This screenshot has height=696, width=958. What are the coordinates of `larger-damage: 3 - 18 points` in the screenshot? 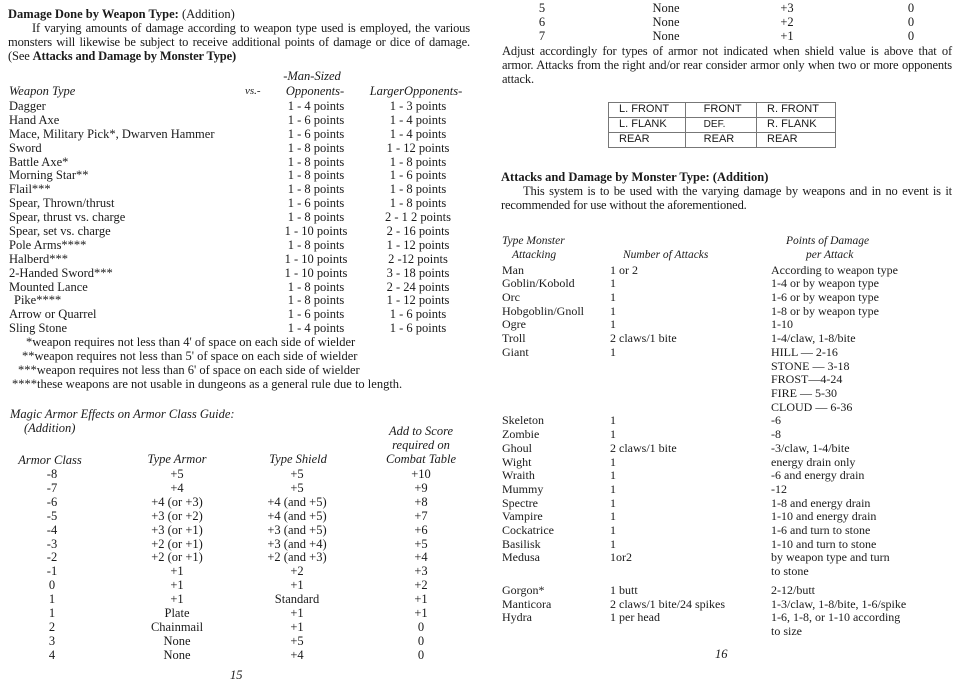 It's located at (418, 272).